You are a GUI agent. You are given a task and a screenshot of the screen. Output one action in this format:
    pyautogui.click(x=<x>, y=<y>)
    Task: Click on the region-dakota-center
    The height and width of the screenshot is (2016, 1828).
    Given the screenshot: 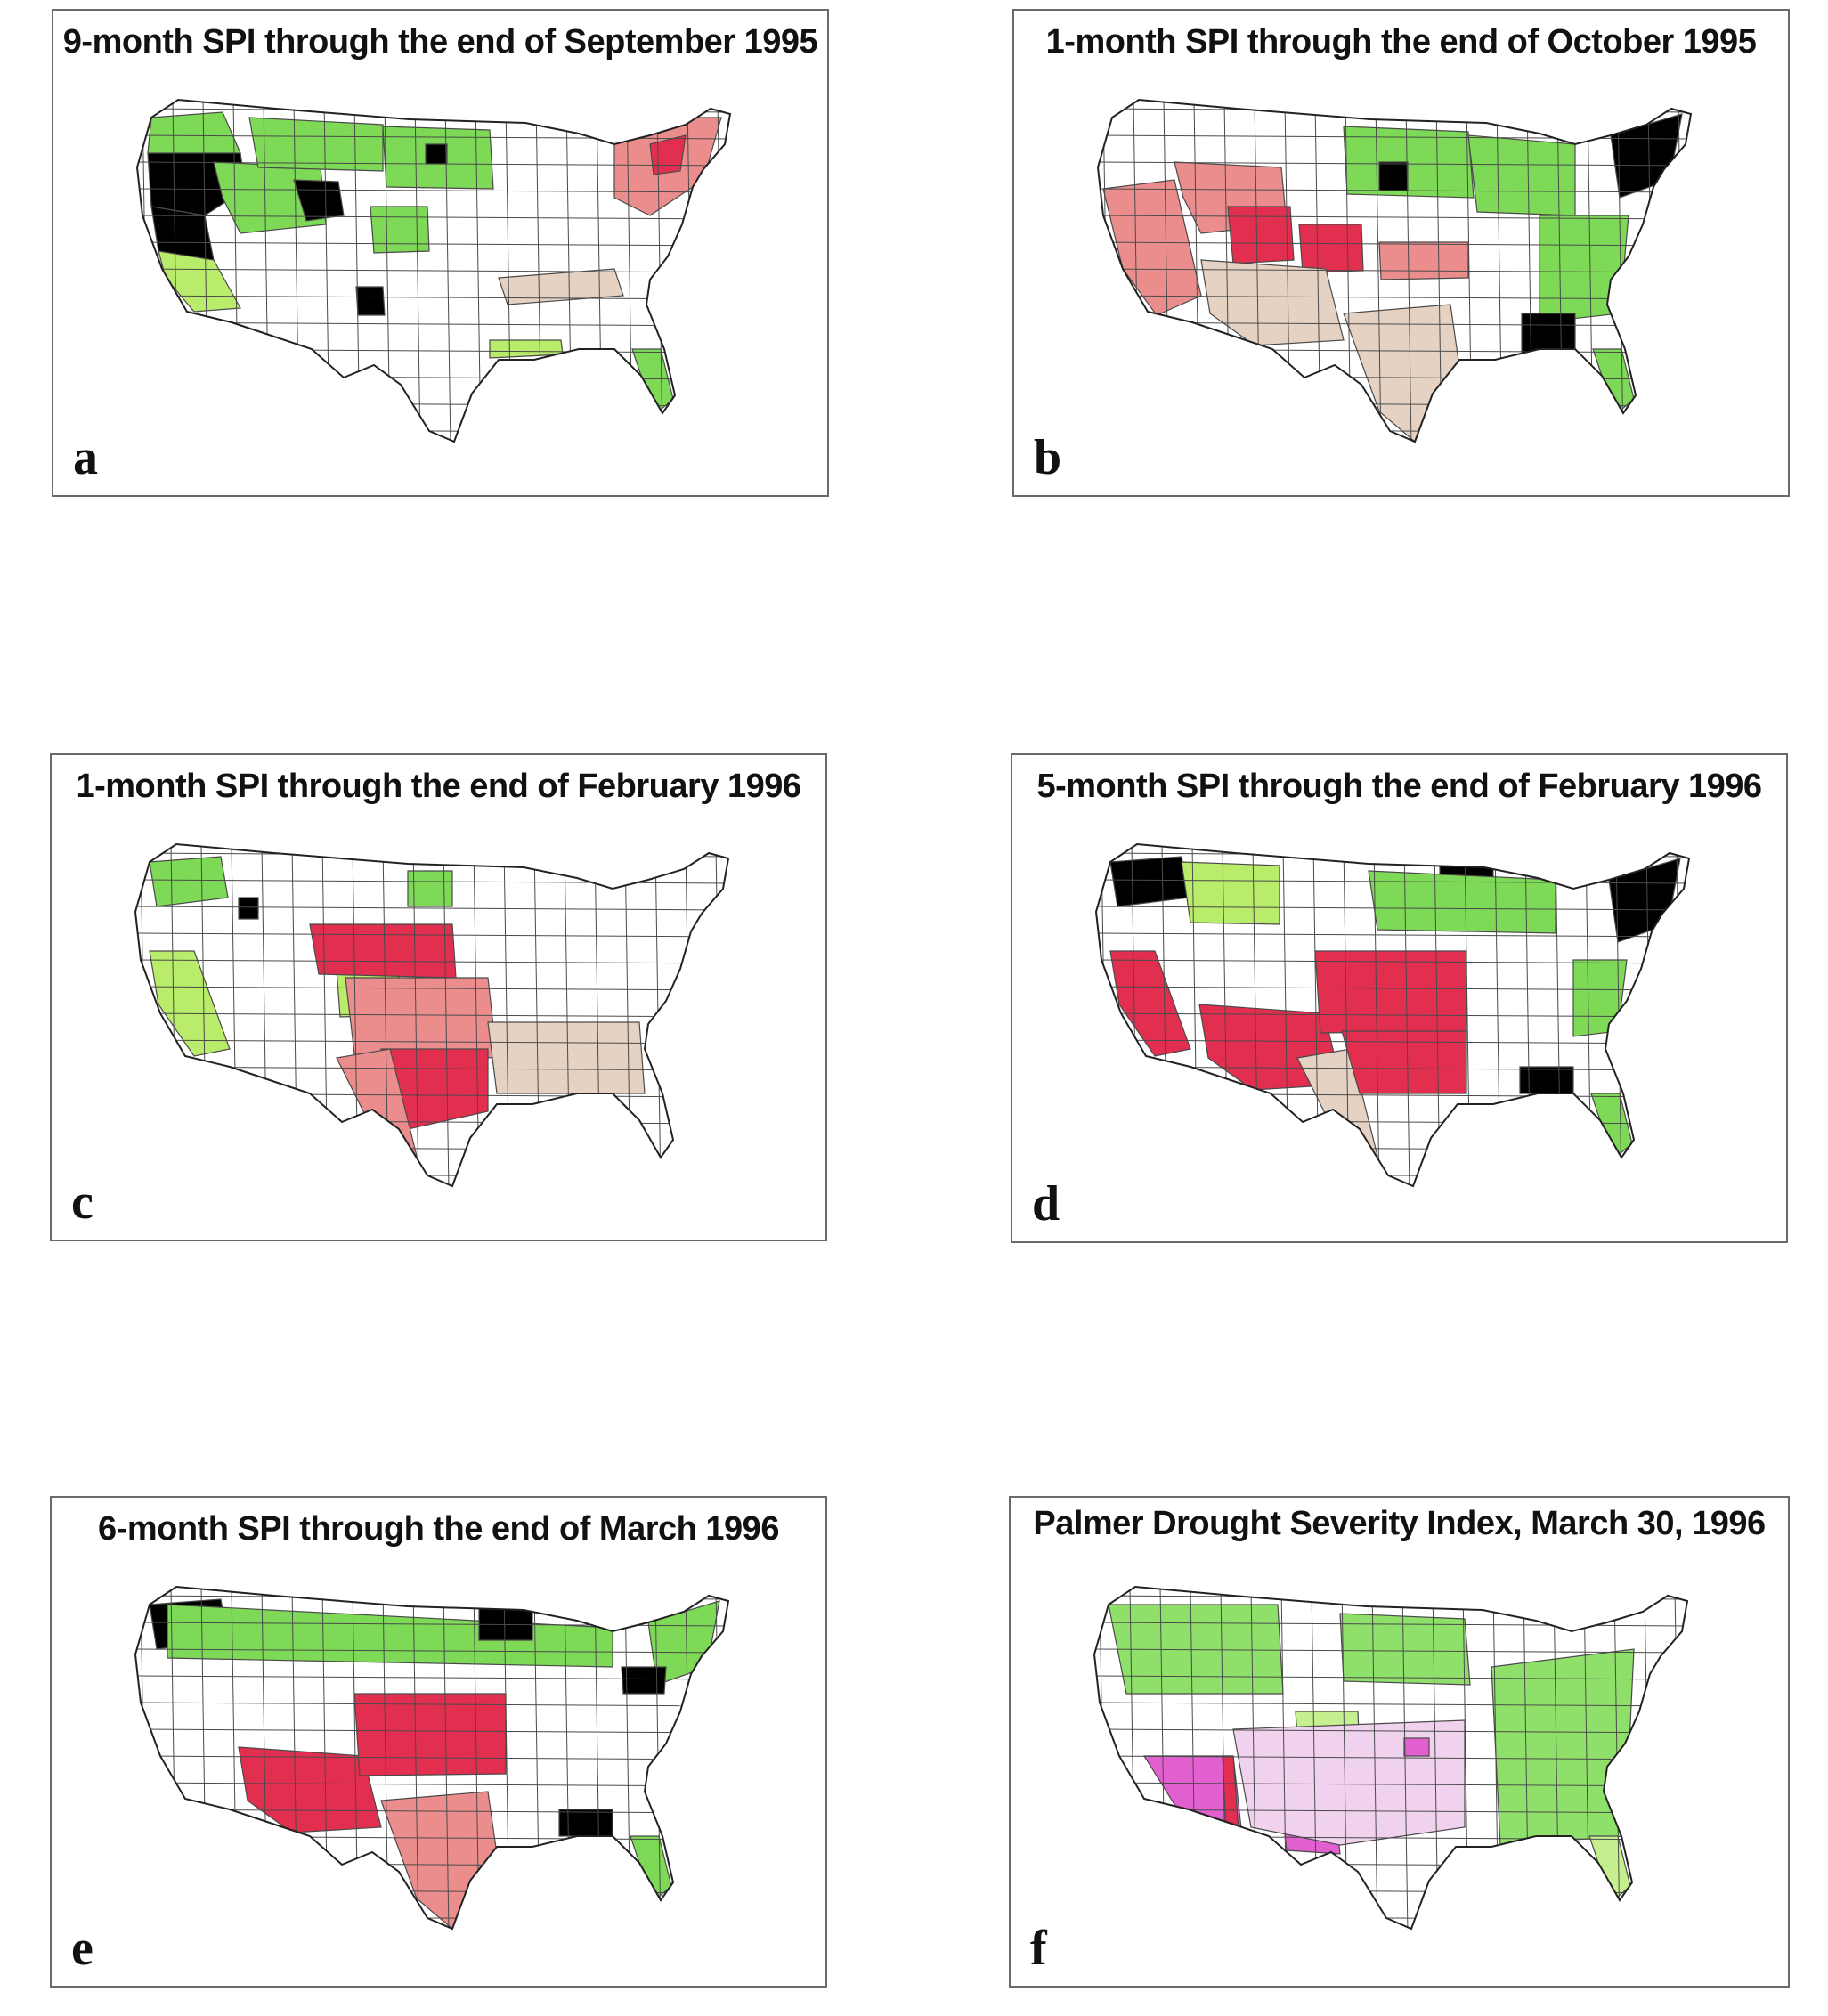 What is the action you would take?
    pyautogui.click(x=436, y=154)
    